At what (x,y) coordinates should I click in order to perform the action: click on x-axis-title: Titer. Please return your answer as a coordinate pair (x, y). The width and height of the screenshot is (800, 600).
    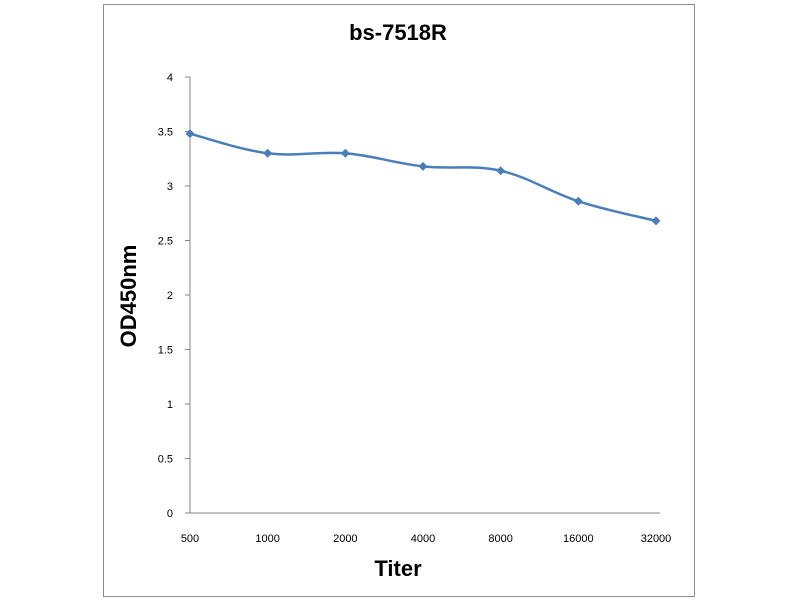
    Looking at the image, I should click on (398, 568).